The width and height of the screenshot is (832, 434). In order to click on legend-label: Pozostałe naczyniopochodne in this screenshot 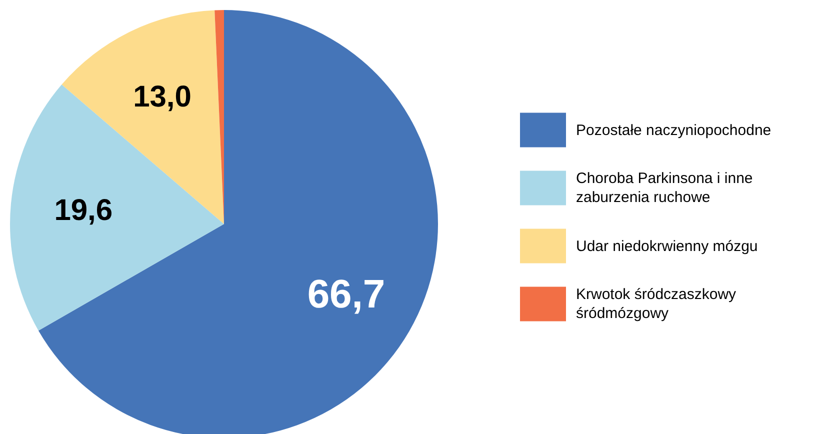, I will do `click(674, 130)`.